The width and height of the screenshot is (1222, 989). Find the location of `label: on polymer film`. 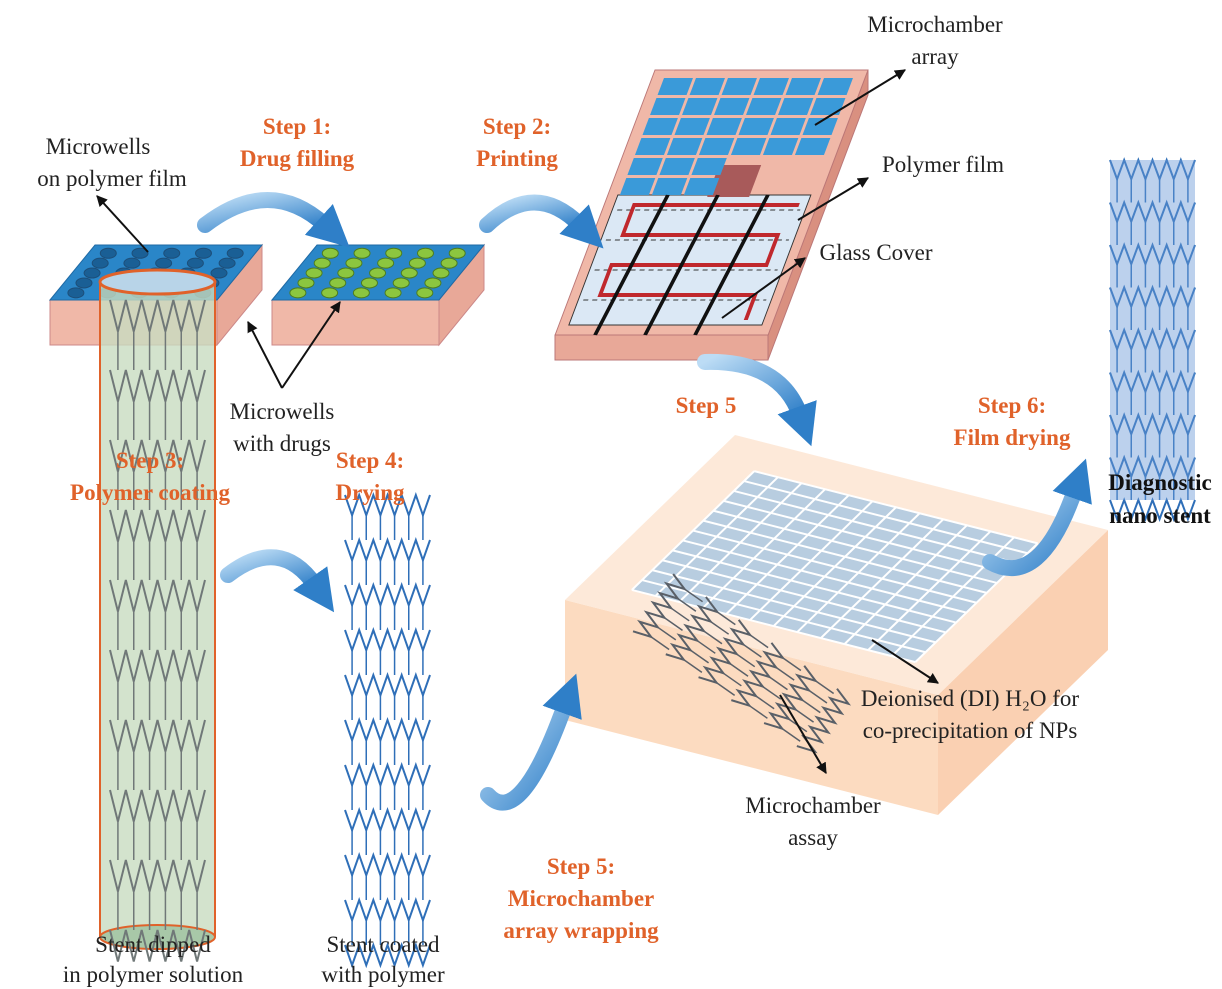

label: on polymer film is located at coordinates (112, 178).